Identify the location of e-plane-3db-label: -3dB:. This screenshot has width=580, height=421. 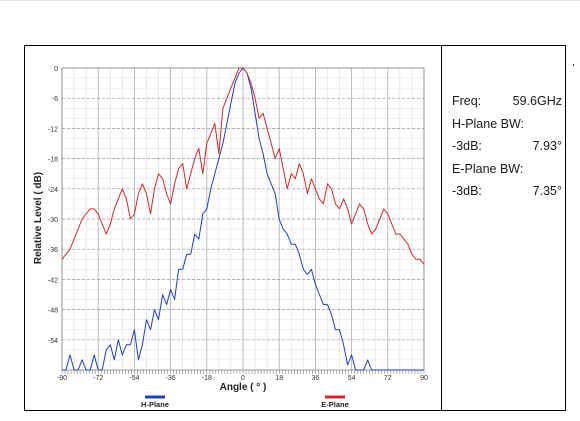
(467, 191).